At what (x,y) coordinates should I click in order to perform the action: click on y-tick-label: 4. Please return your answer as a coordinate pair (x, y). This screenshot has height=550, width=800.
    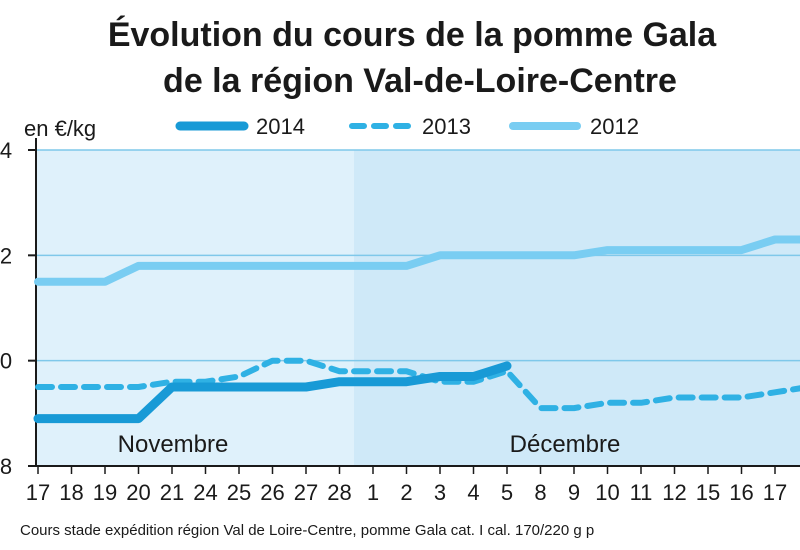
    Looking at the image, I should click on (6, 150).